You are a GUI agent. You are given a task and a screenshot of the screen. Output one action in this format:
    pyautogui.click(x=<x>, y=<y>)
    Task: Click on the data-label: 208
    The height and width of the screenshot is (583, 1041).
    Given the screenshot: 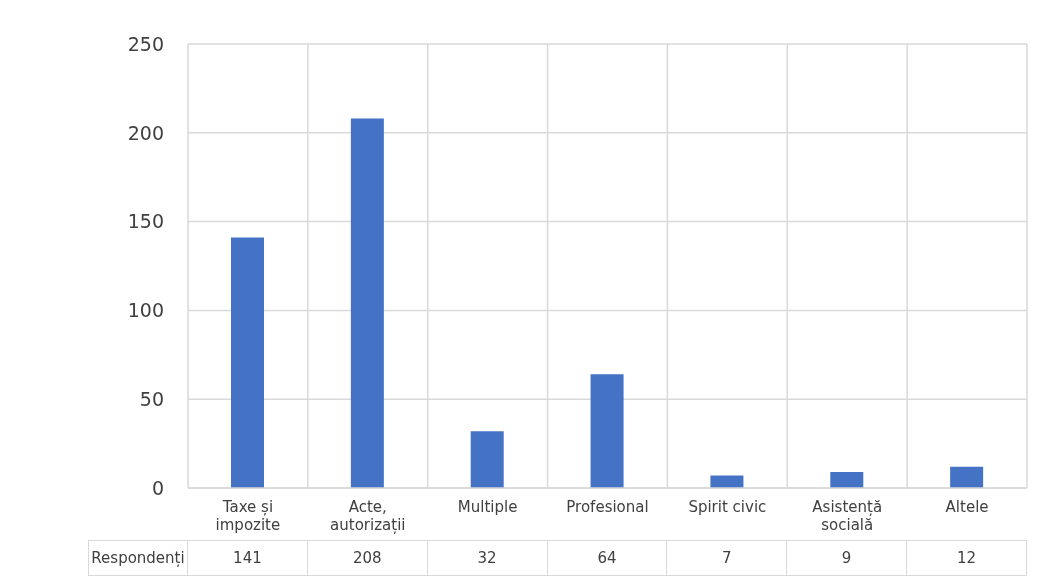 What is the action you would take?
    pyautogui.click(x=367, y=558)
    